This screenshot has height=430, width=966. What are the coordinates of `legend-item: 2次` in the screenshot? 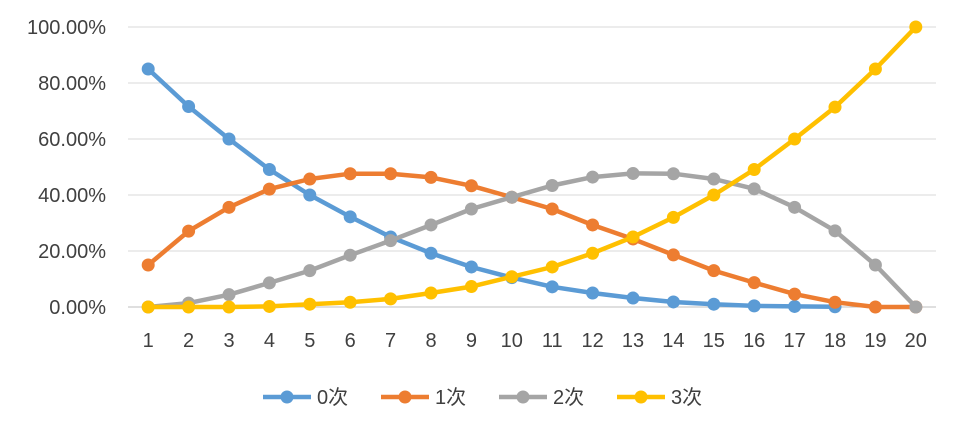 It's located at (541, 397).